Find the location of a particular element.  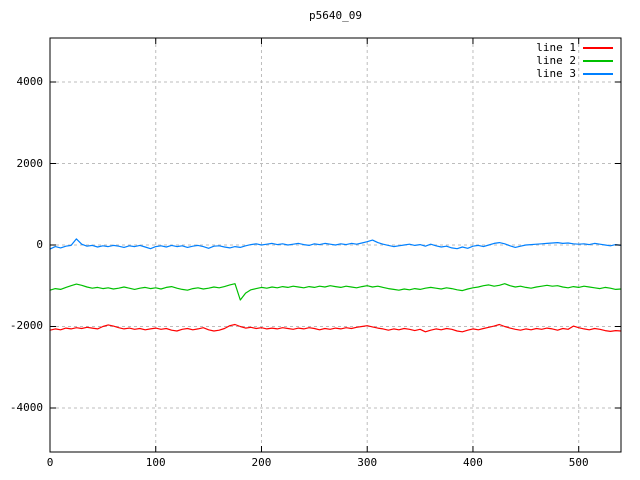

legend-item: line 1 is located at coordinates (574, 47).